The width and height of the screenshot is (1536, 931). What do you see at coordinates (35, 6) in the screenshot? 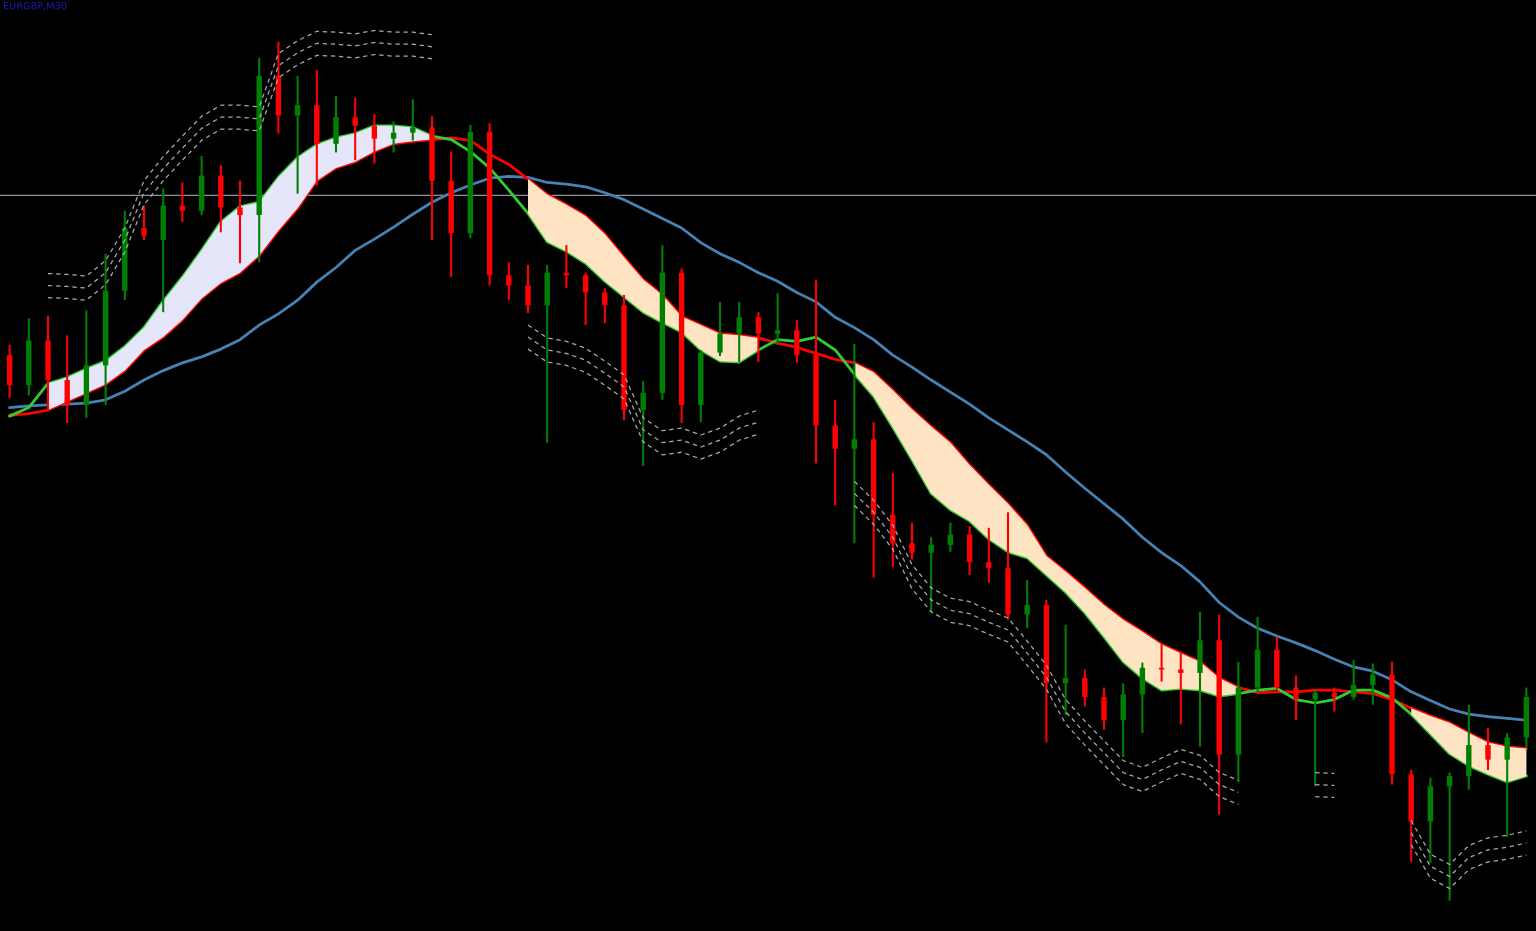
I see `chart-title: EURGBP,M30` at bounding box center [35, 6].